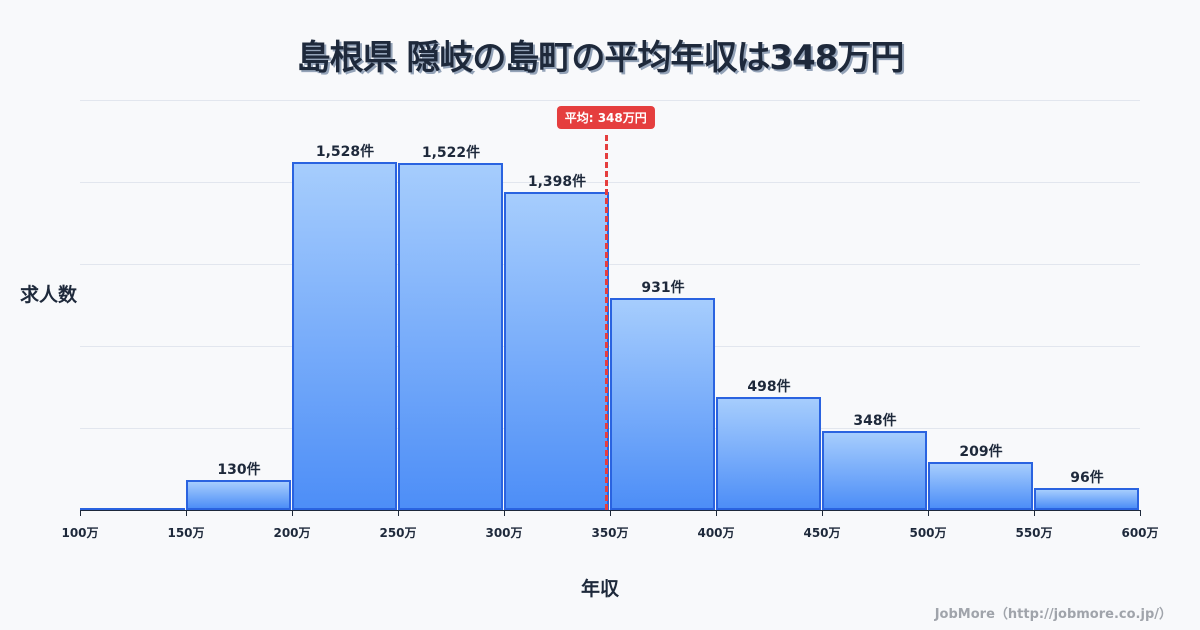  I want to click on footer-credit: JobMore（http://jobmore.co.jp/）, so click(1053, 614).